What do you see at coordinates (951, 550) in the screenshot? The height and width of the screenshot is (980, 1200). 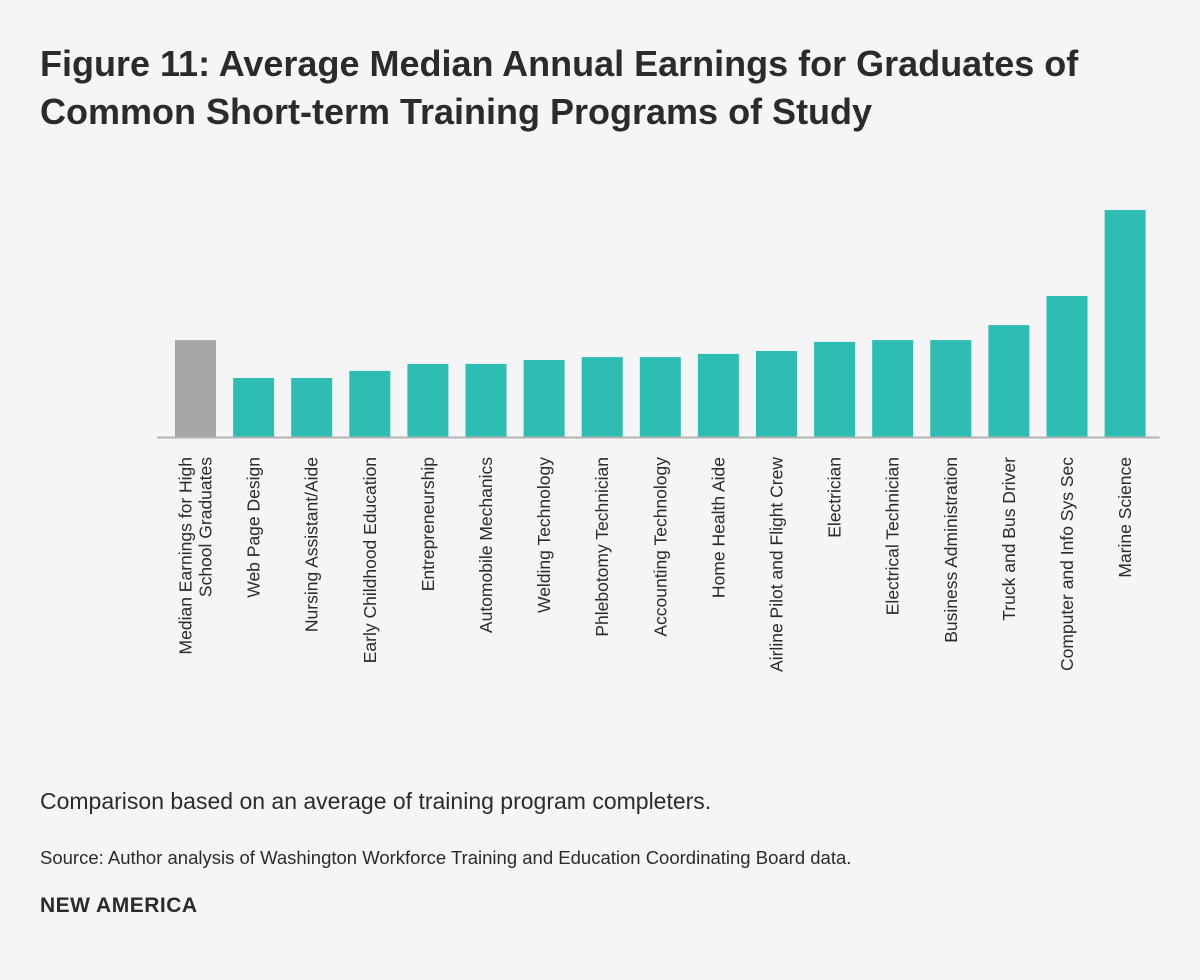 I see `category-label-13: Business Administration` at bounding box center [951, 550].